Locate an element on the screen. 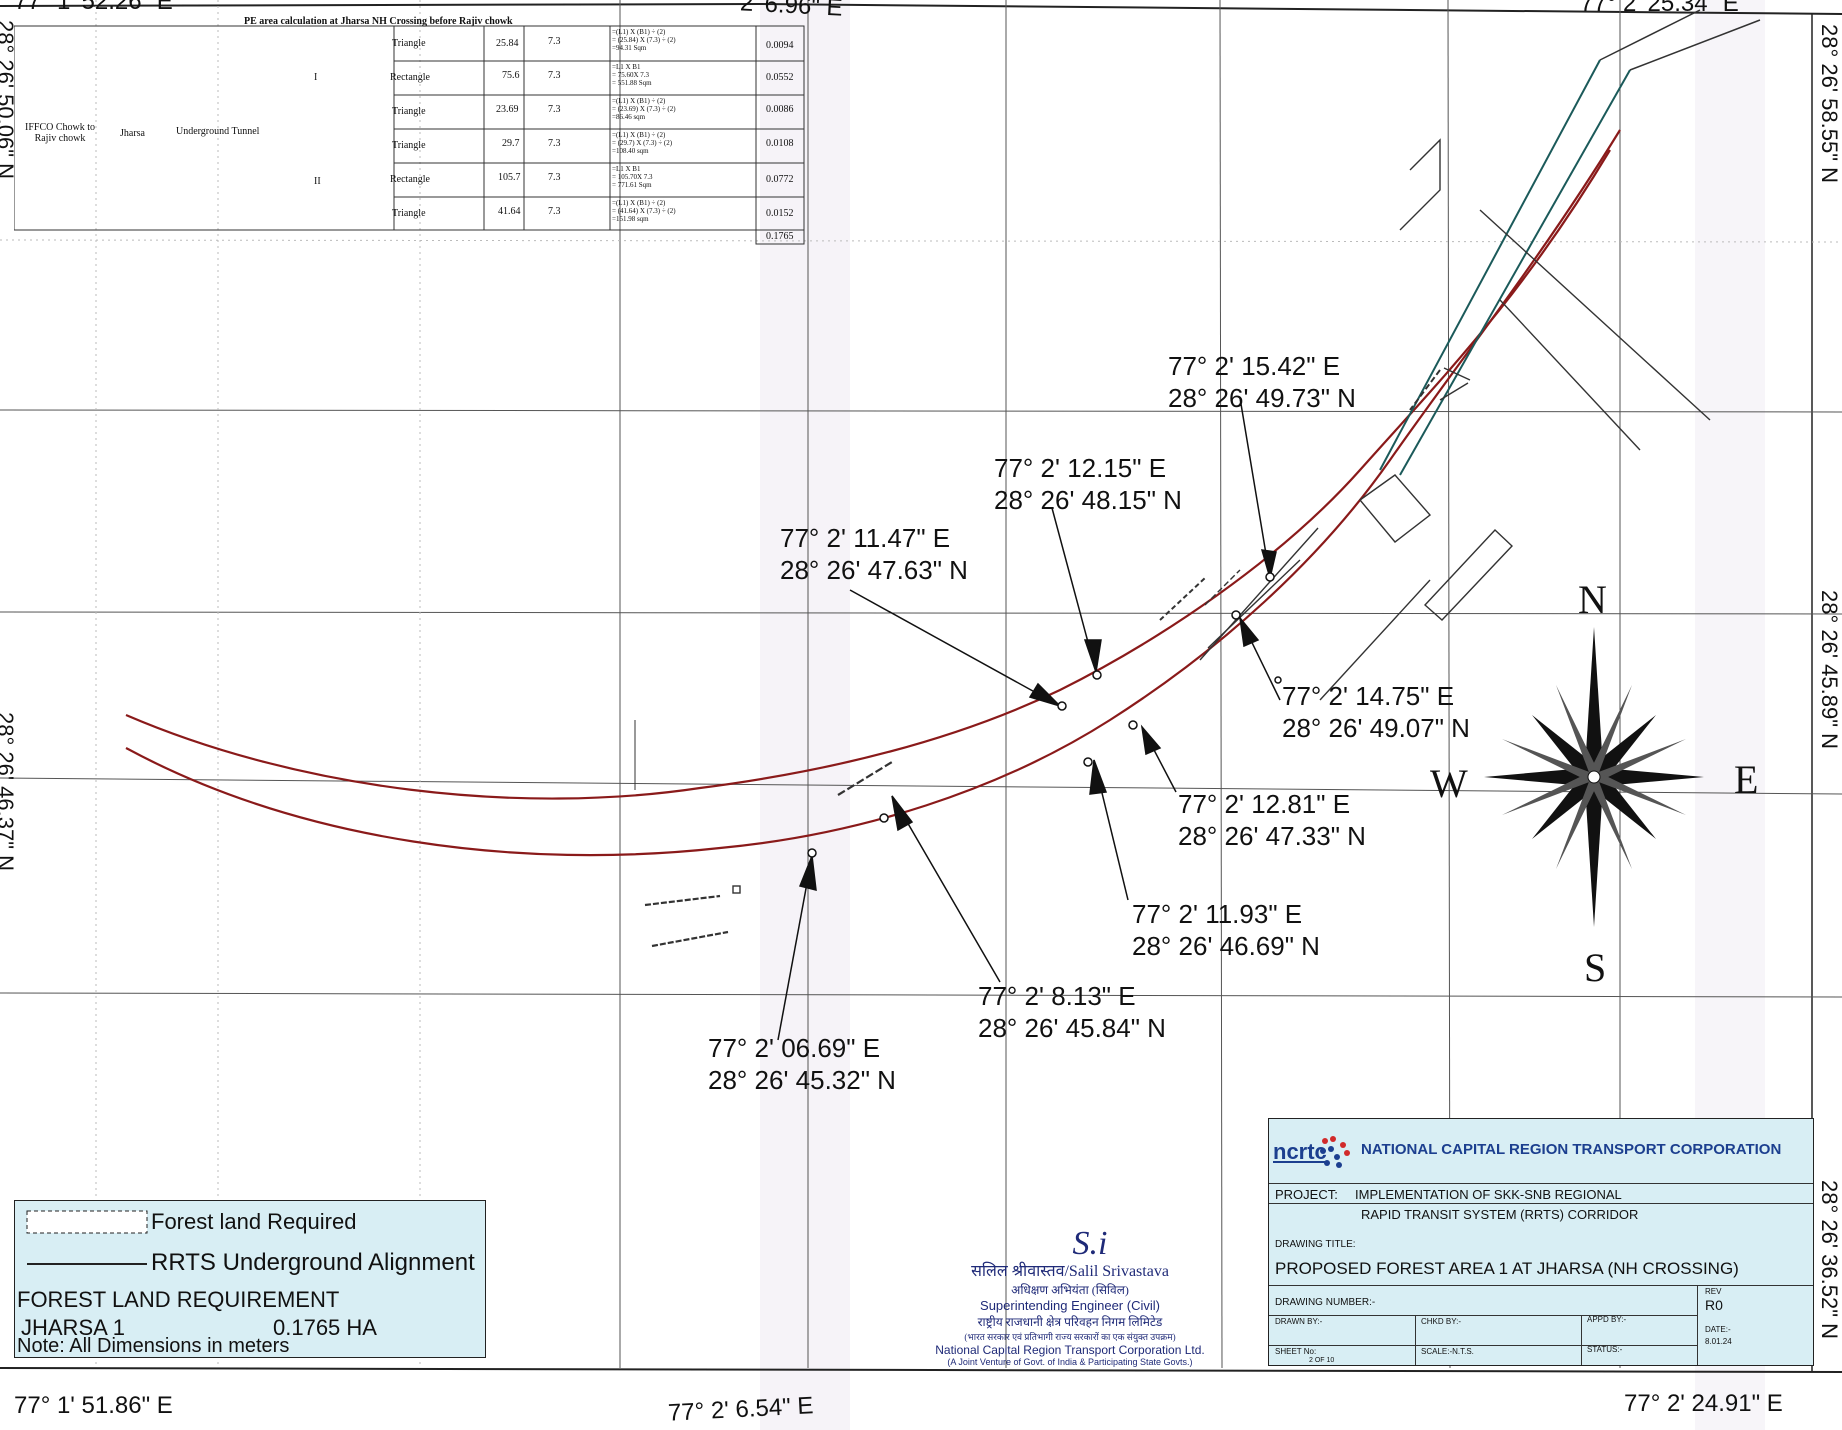 The height and width of the screenshot is (1430, 1842). appd-by: APPD BY:- is located at coordinates (1607, 1319).